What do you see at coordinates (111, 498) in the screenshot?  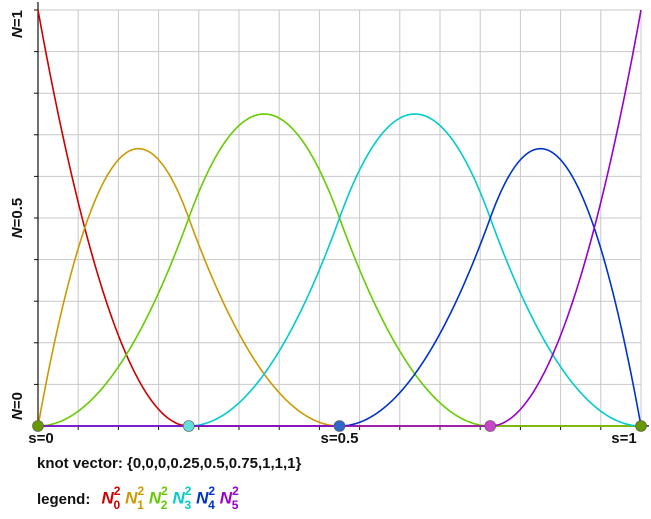 I see `legend-item-N0: N20` at bounding box center [111, 498].